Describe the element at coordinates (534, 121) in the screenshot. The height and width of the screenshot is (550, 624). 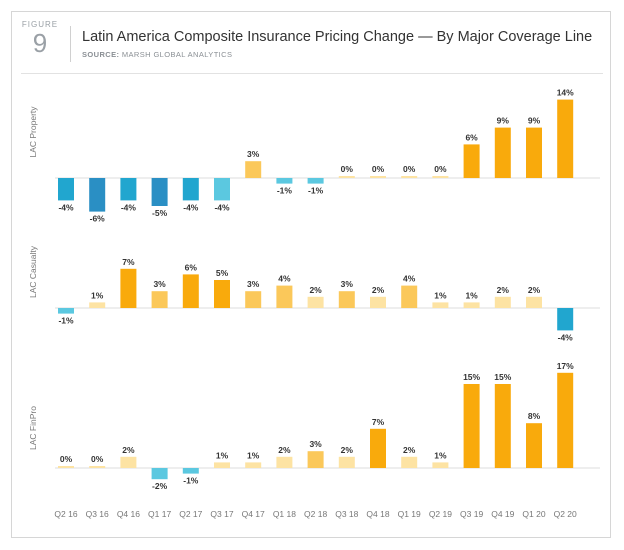
I see `value-label-0-15: 9%` at that location.